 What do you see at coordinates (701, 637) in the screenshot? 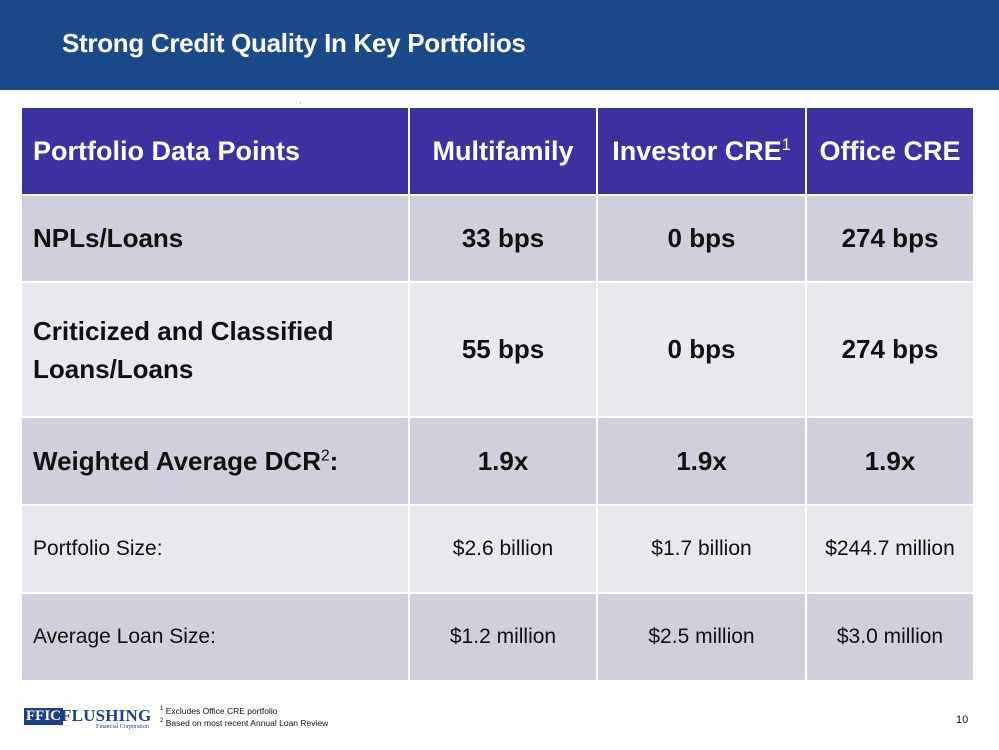
I see `cell-investor-cre: $2.5 million` at bounding box center [701, 637].